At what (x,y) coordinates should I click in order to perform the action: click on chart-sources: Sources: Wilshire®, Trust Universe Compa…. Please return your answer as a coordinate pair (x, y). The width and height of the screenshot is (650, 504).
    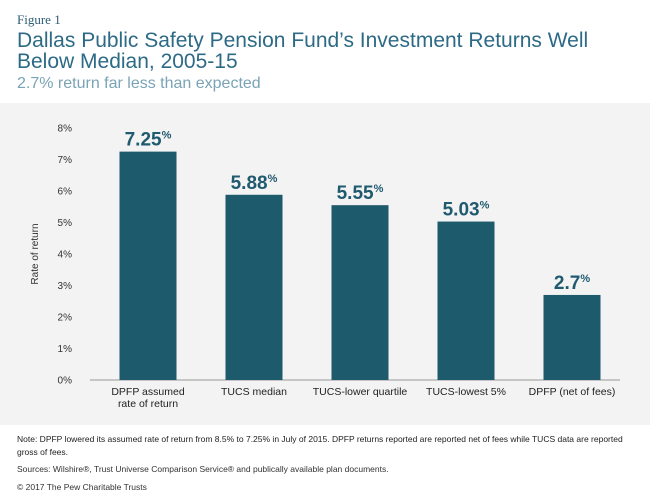
    Looking at the image, I should click on (203, 469).